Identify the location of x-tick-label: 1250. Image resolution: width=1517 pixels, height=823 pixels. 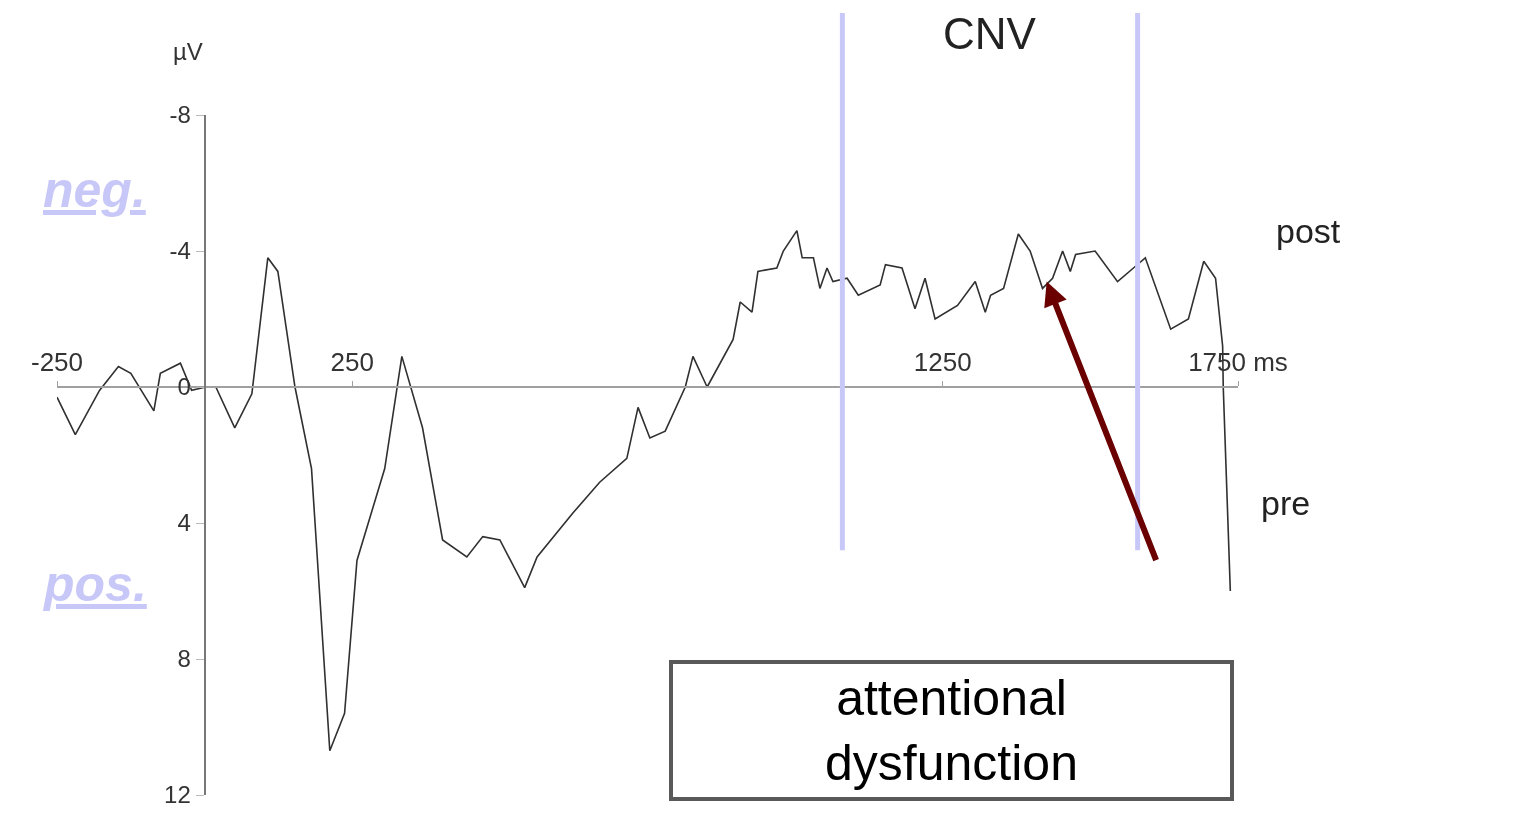
(942, 361).